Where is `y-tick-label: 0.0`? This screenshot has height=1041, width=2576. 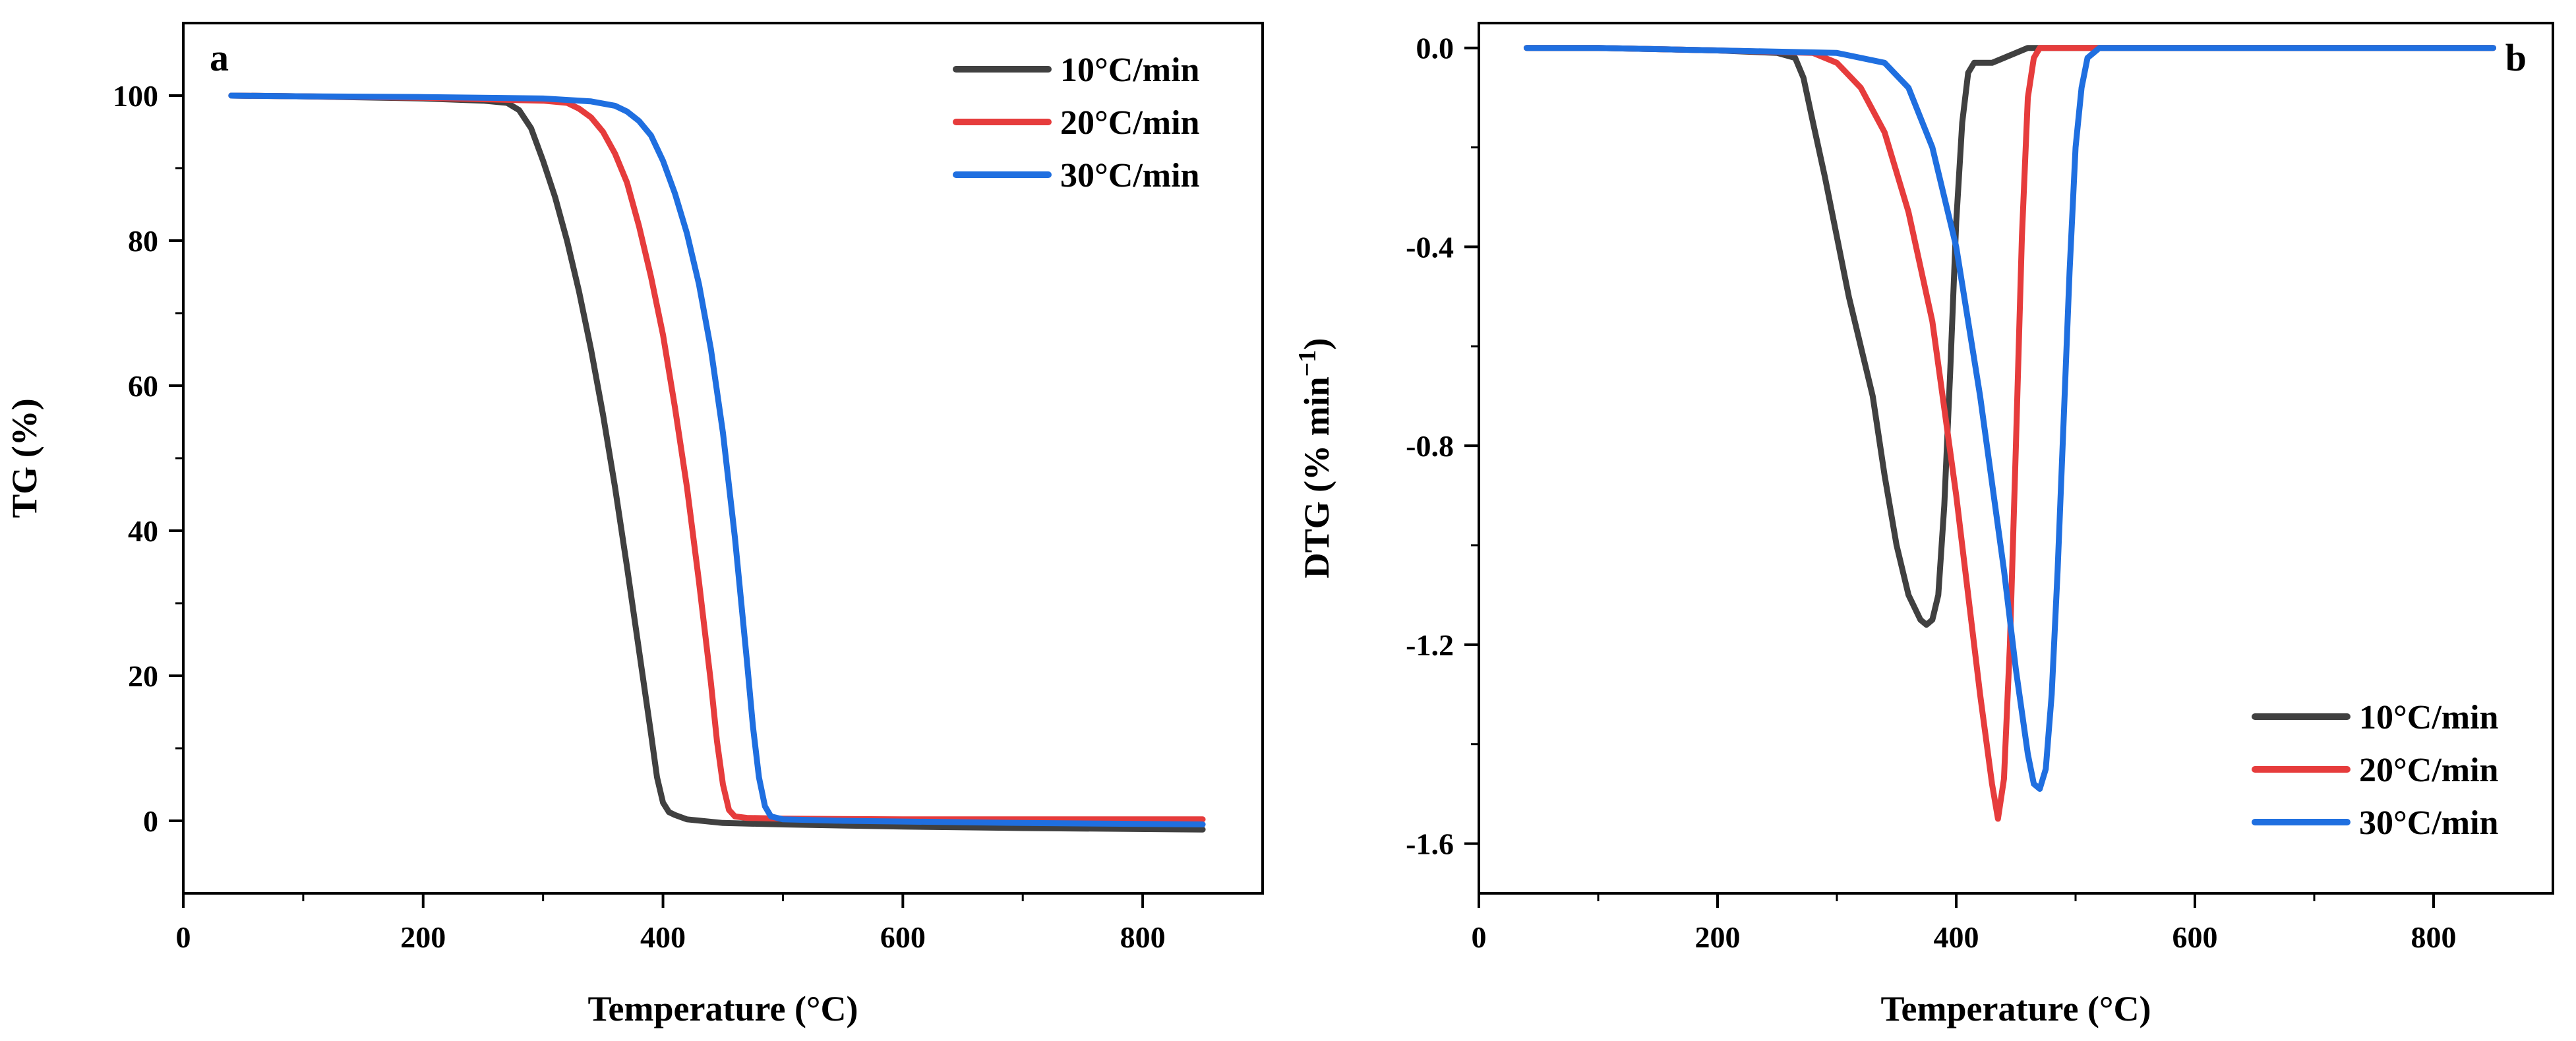
y-tick-label: 0.0 is located at coordinates (1435, 48).